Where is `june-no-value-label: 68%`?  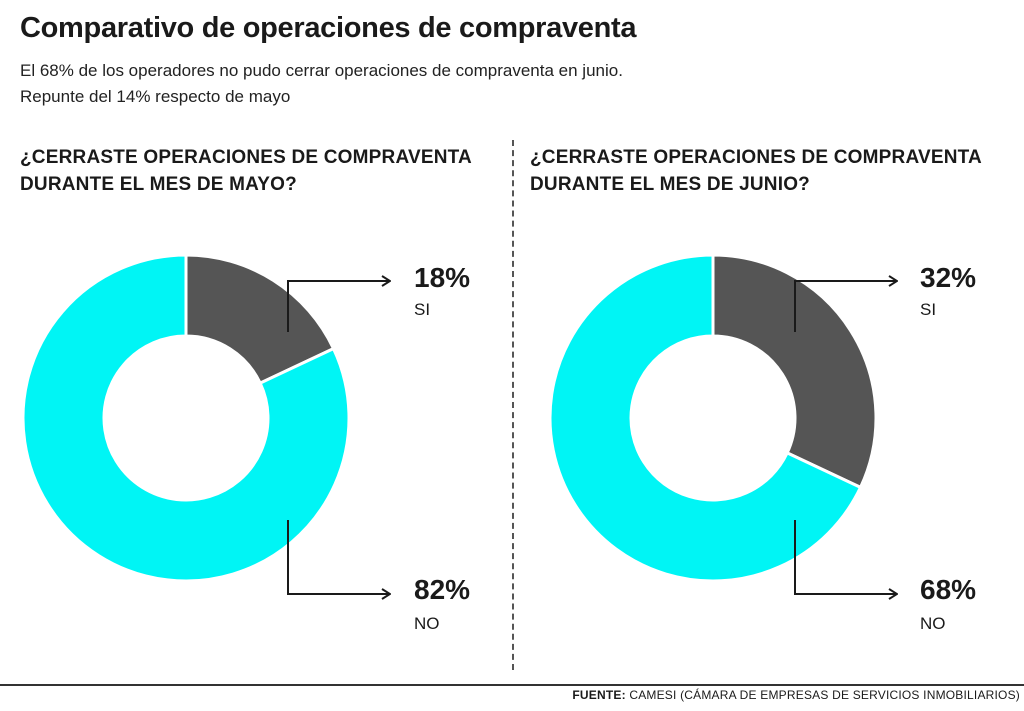
june-no-value-label: 68% is located at coordinates (948, 589).